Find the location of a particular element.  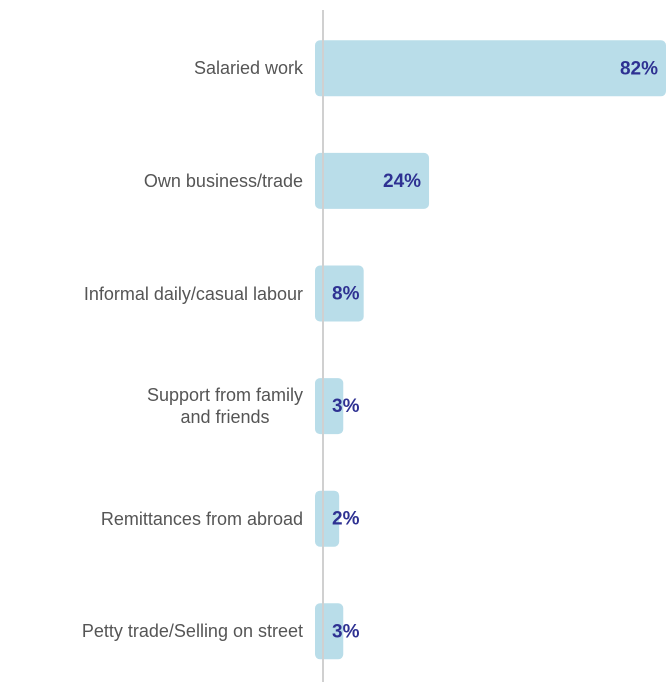

data-label: 8% is located at coordinates (346, 294).